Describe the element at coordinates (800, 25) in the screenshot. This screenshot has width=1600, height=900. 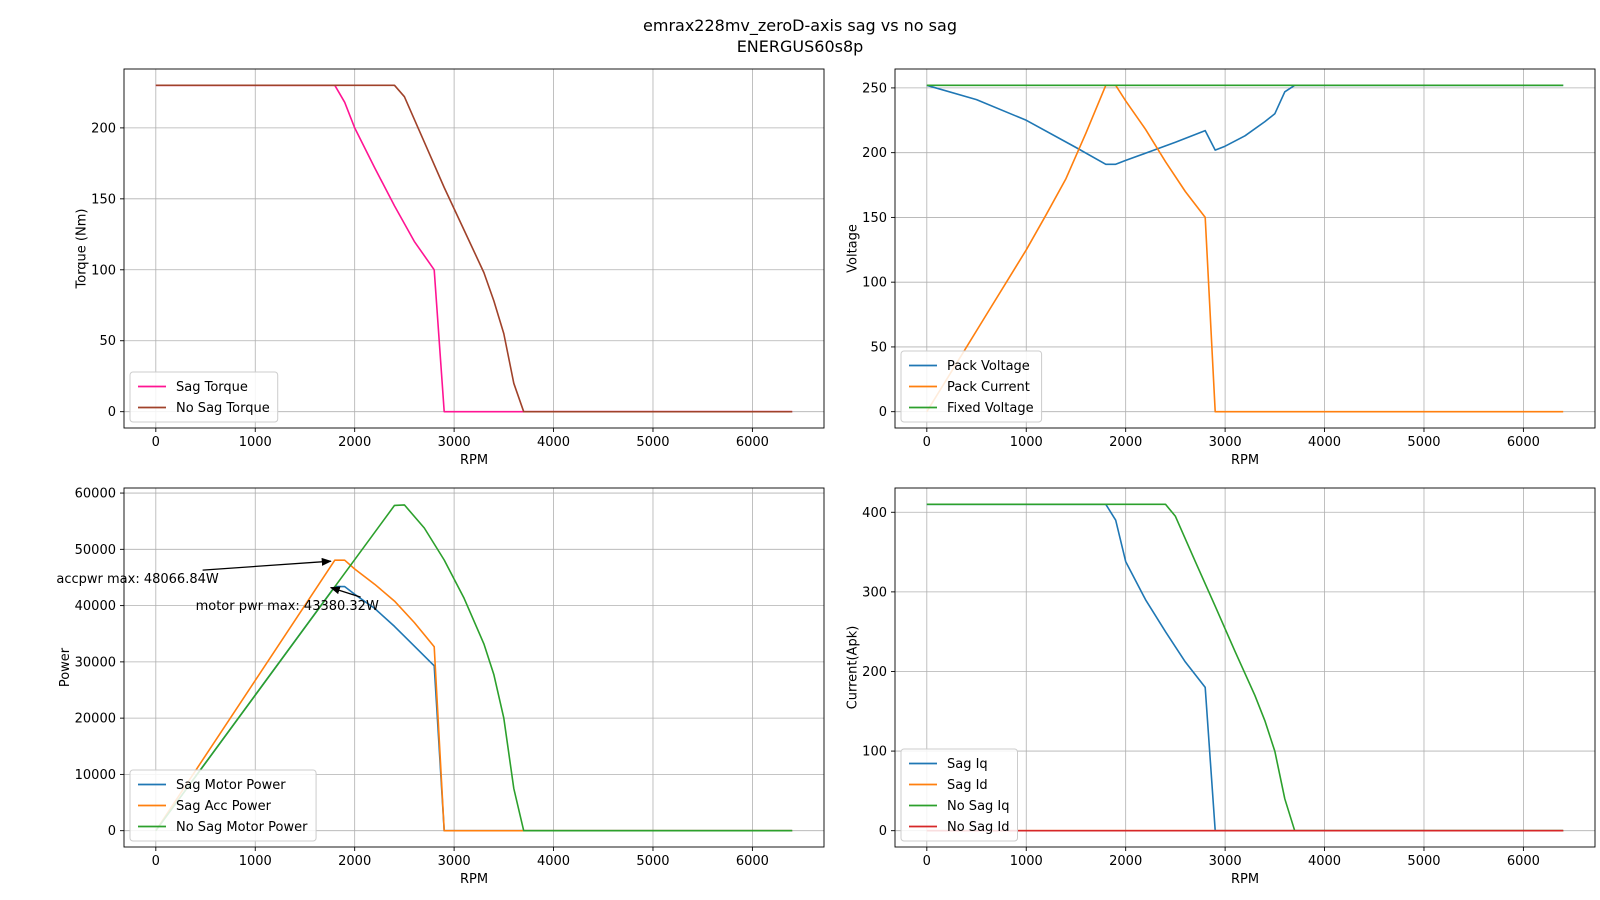
I see `figure-title: emrax228mv_zeroD-axis sag vs no sag` at that location.